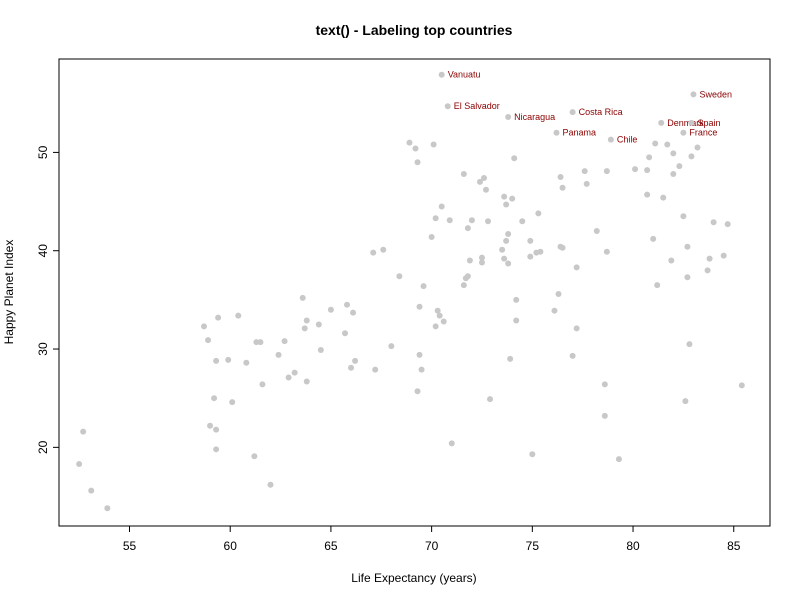 Image resolution: width=800 pixels, height=600 pixels. I want to click on y-tick-label: 50, so click(43, 152).